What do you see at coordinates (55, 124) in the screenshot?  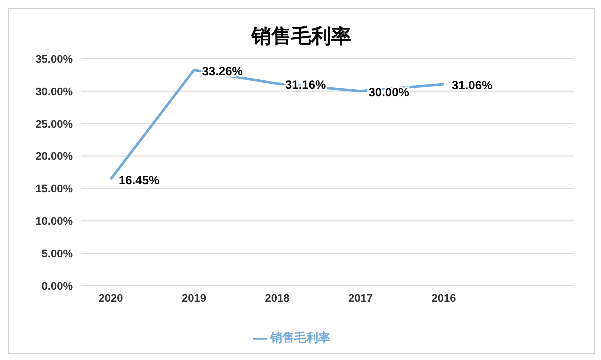 I see `y-tick-label: 25.00%` at bounding box center [55, 124].